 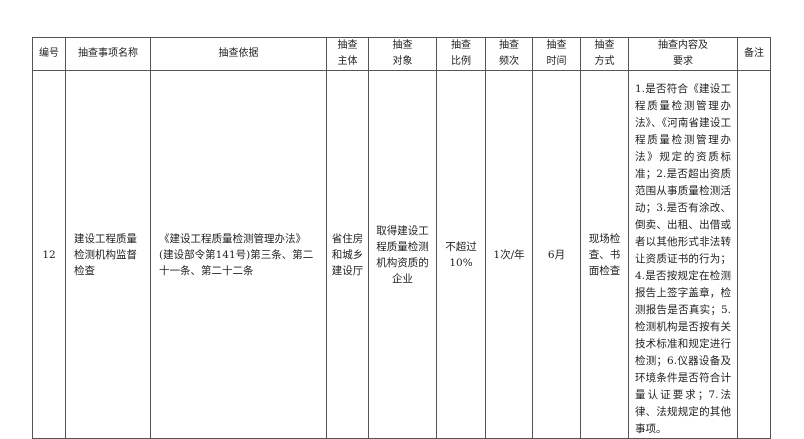 What do you see at coordinates (509, 254) in the screenshot?
I see `cell-frequency: 1次/年` at bounding box center [509, 254].